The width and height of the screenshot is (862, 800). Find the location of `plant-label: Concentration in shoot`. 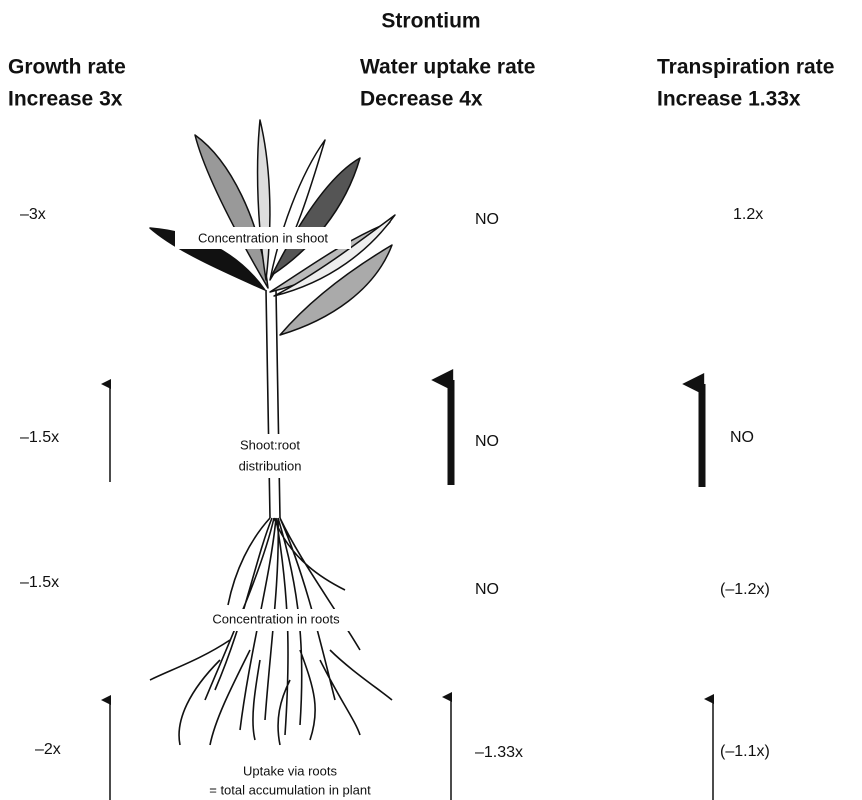

plant-label: Concentration in shoot is located at coordinates (263, 237).